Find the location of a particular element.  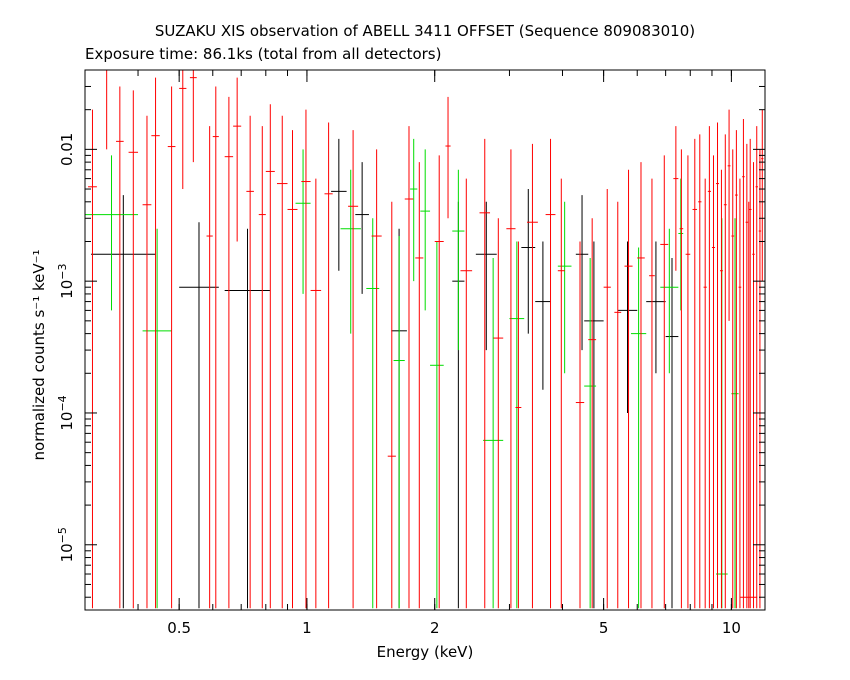

x-tick-label: 10 is located at coordinates (731, 628).